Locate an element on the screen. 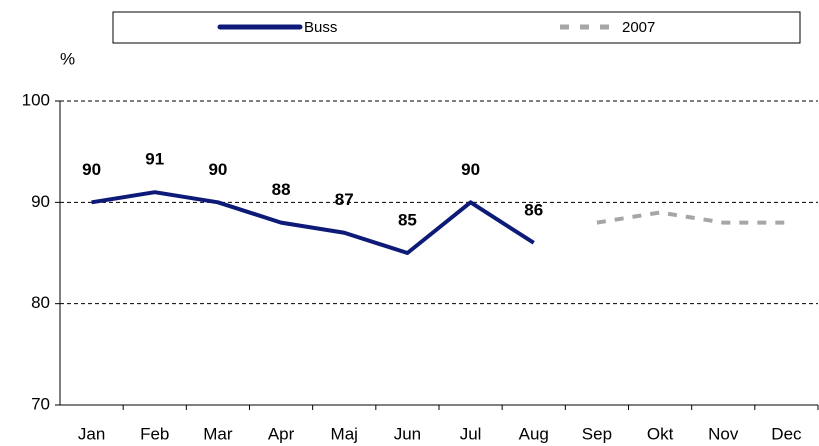 The height and width of the screenshot is (446, 819). x-tick-label: Maj is located at coordinates (344, 433).